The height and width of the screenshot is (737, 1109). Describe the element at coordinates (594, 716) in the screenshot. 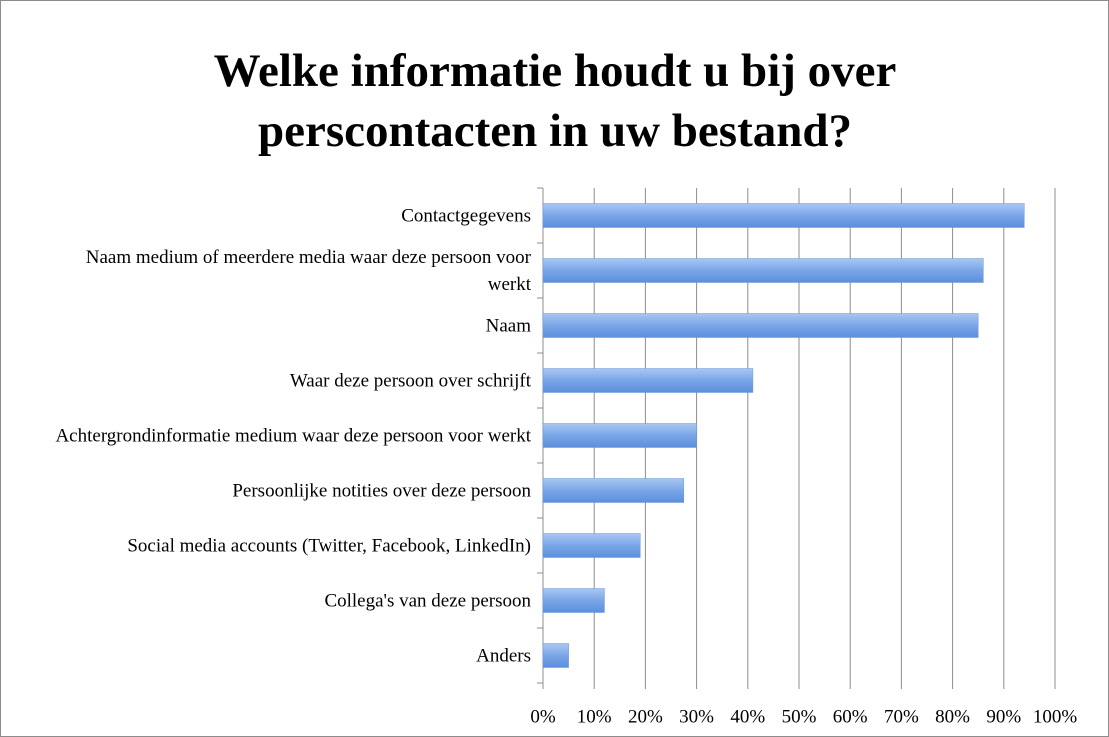

I see `x-tick-label: 10%` at that location.